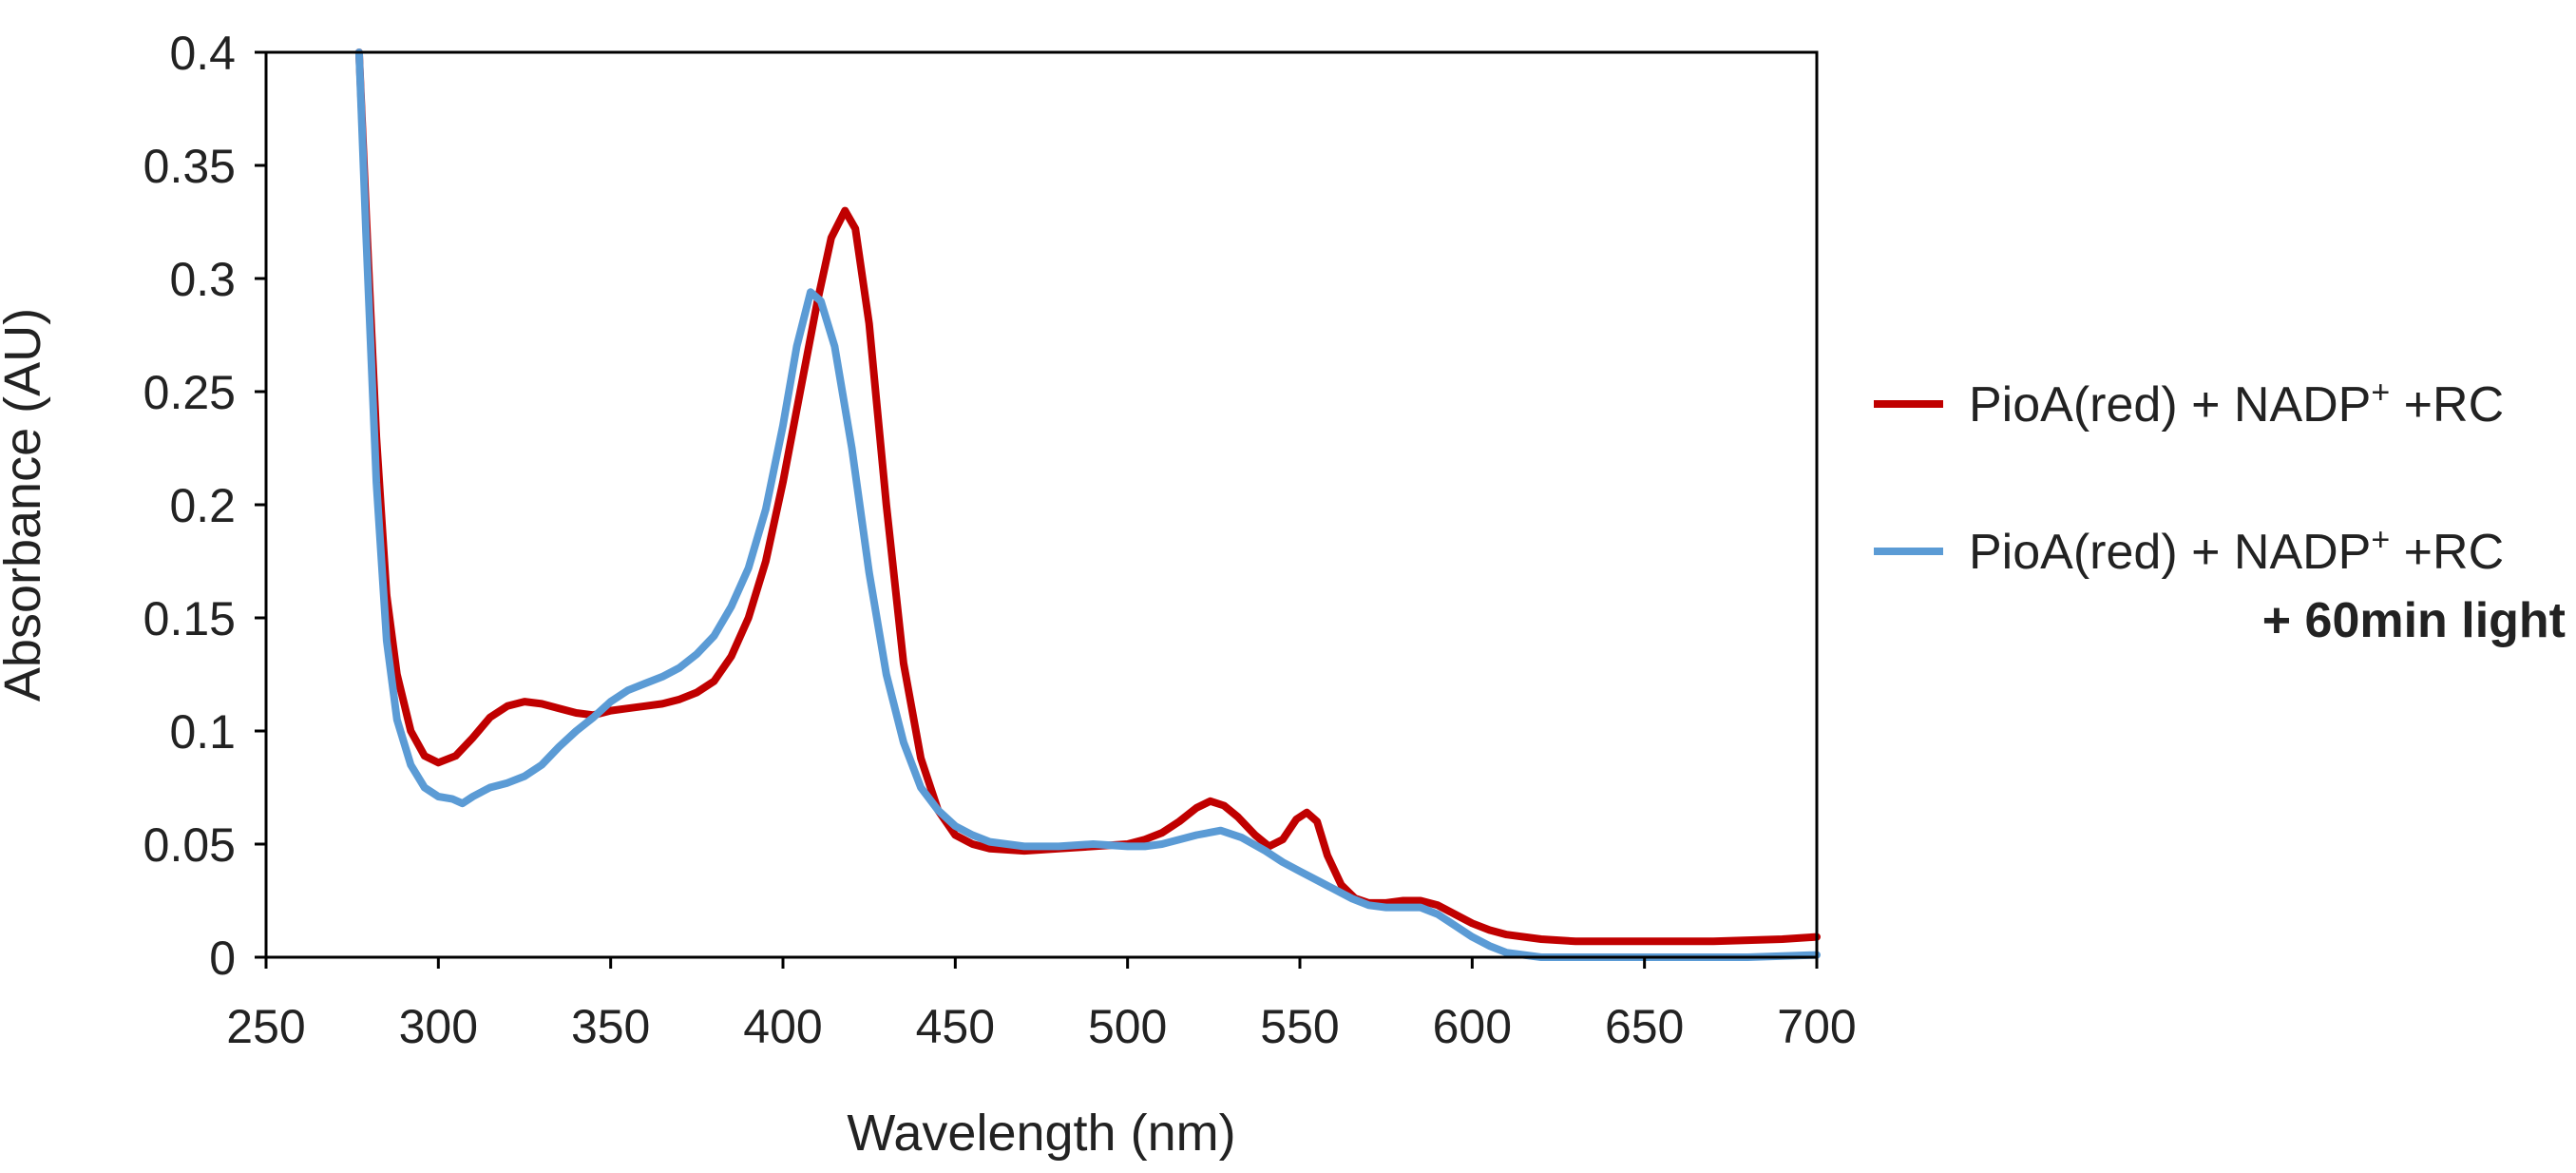 This screenshot has height=1173, width=2576. What do you see at coordinates (438, 1026) in the screenshot?
I see `x-tick-label: 300` at bounding box center [438, 1026].